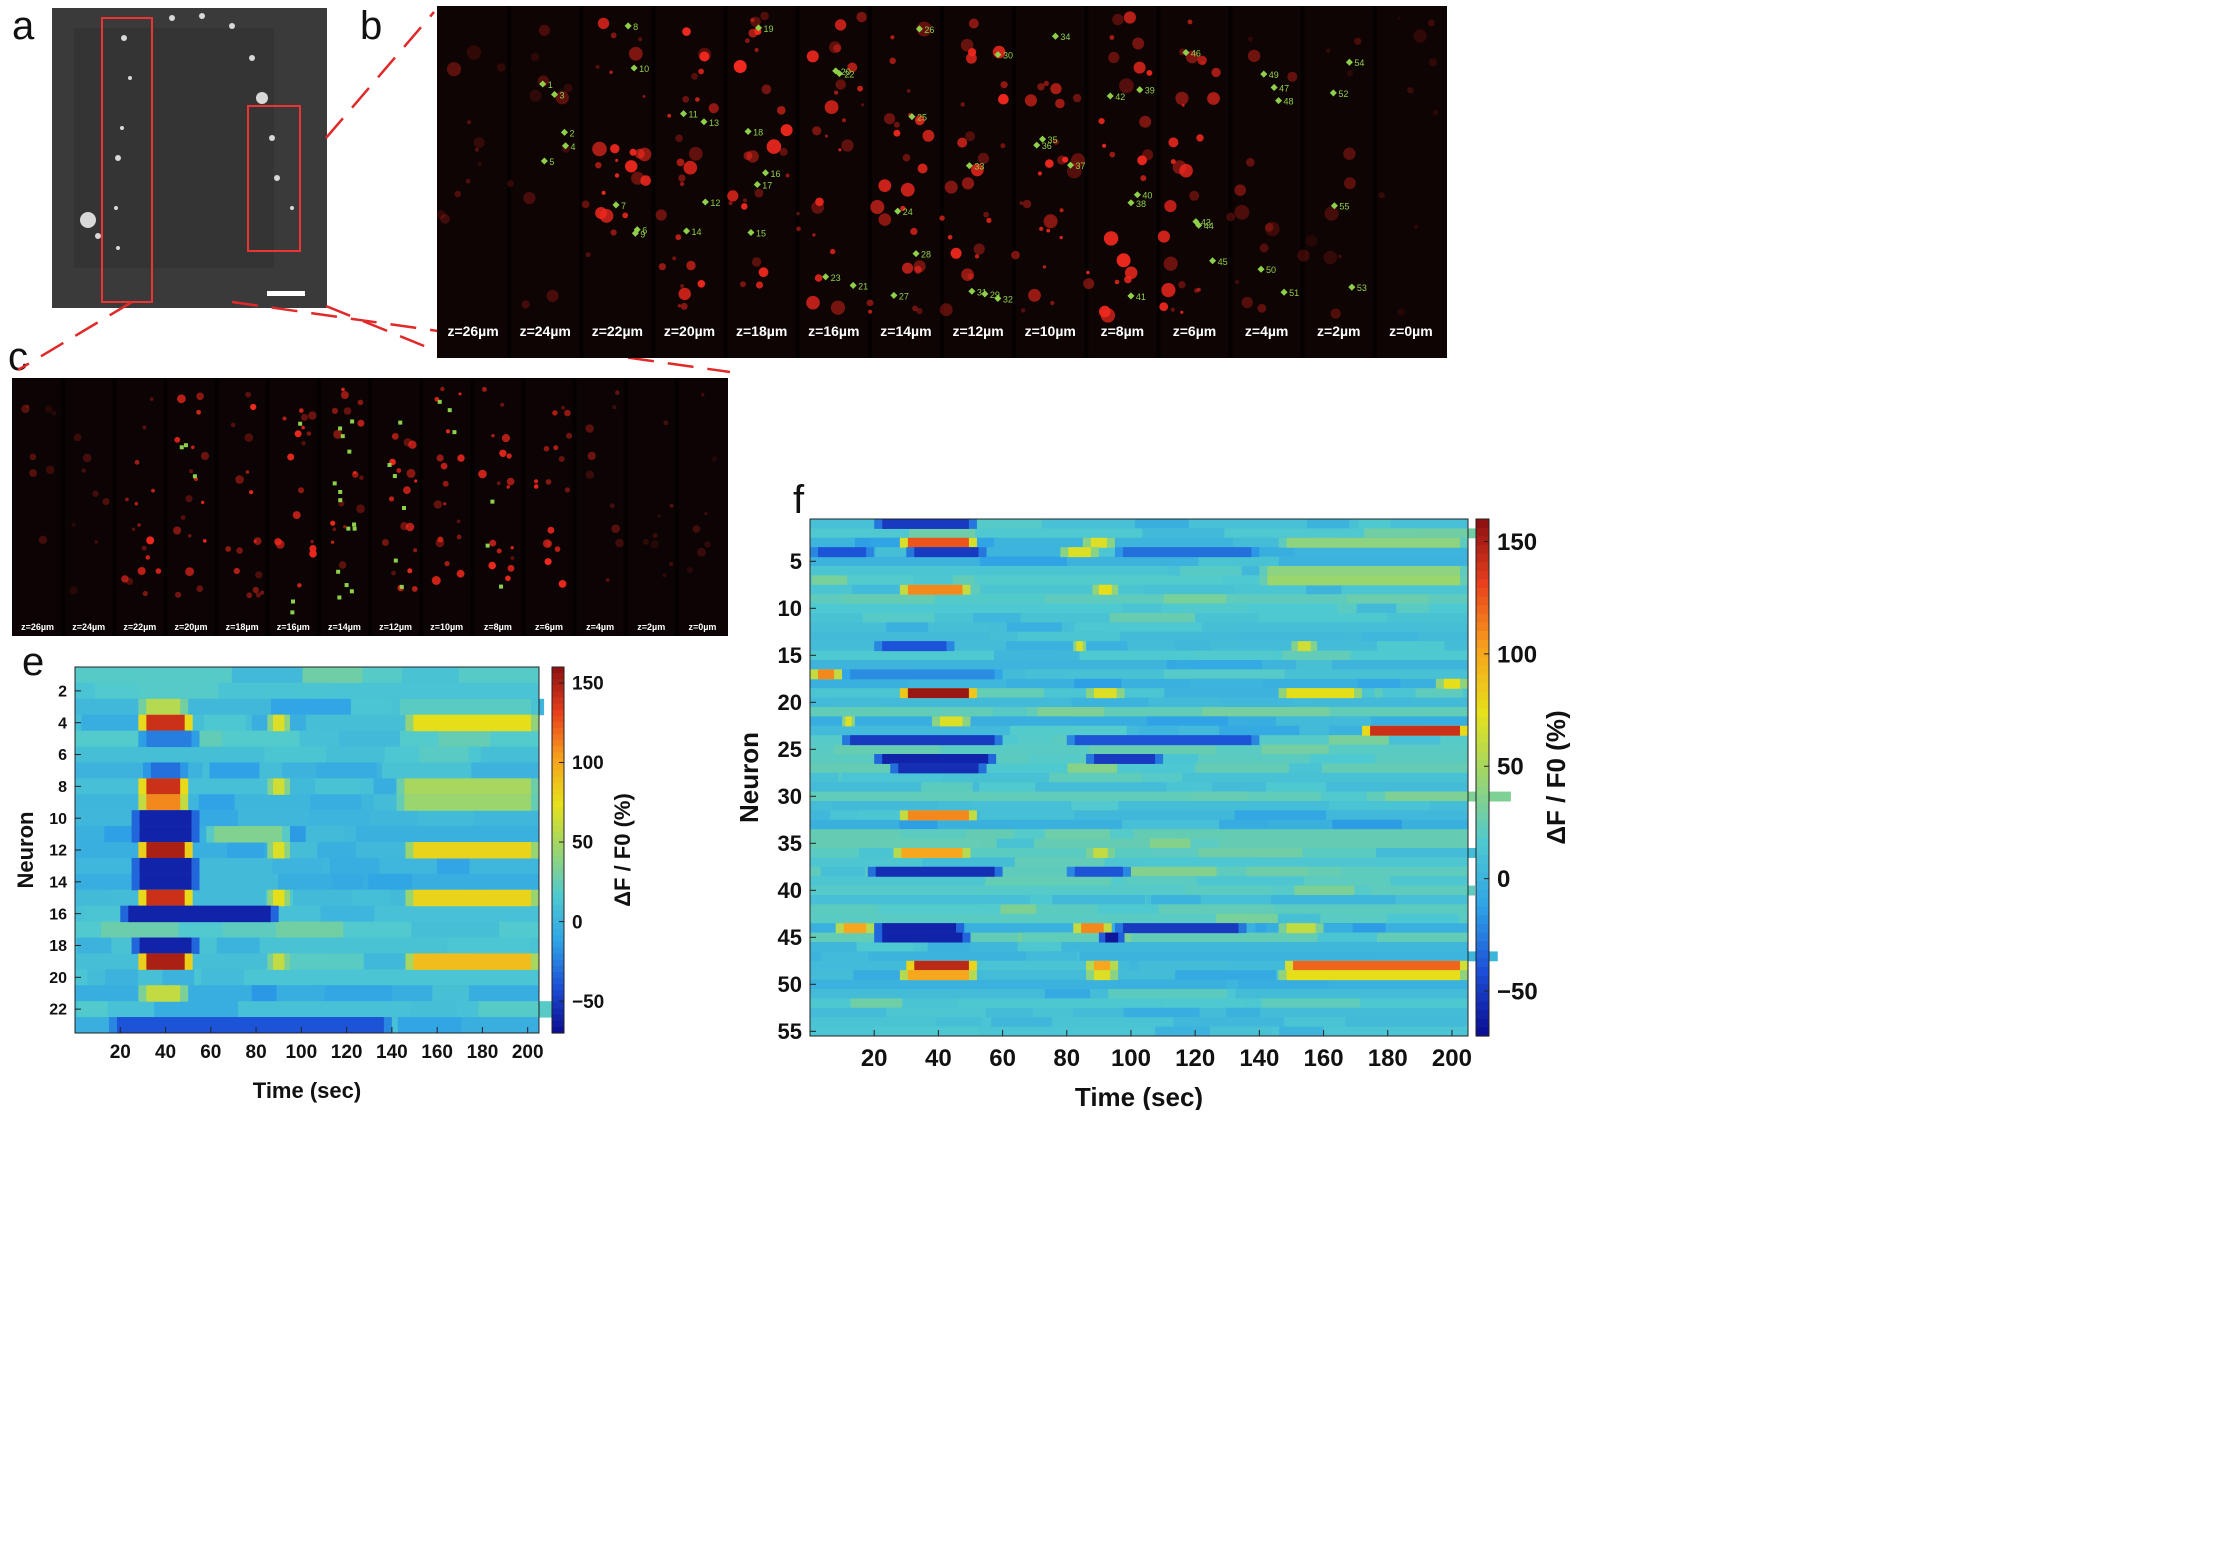 The height and width of the screenshot is (1566, 2222). Describe the element at coordinates (1209, 226) in the screenshot. I see `neuron-id-label: 44` at that location.